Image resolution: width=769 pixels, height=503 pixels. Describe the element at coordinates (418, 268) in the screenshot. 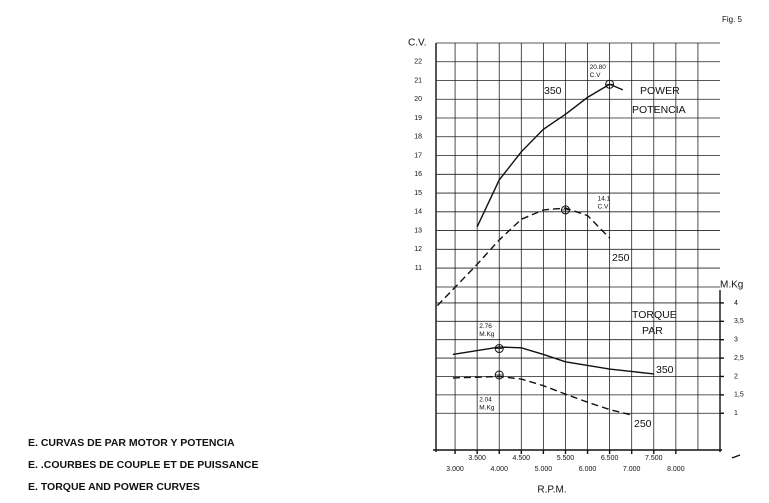

I see `y-tick-label: 11` at that location.